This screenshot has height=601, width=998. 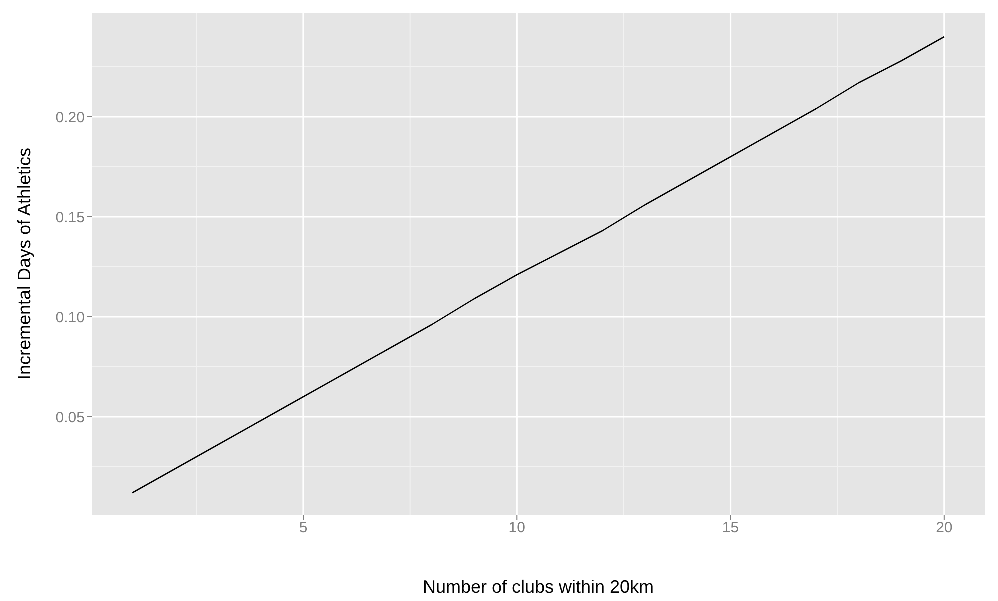 I want to click on x-tick-label: 5, so click(x=303, y=528).